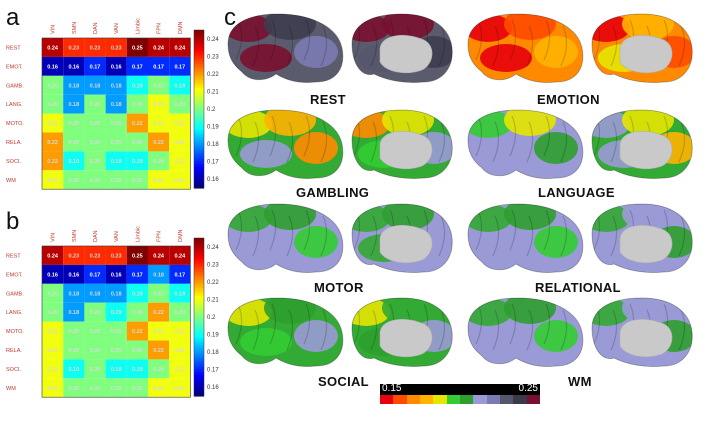 The height and width of the screenshot is (422, 720). Describe the element at coordinates (137, 48) in the screenshot. I see `heatmap-cell-value: 0.25` at that location.